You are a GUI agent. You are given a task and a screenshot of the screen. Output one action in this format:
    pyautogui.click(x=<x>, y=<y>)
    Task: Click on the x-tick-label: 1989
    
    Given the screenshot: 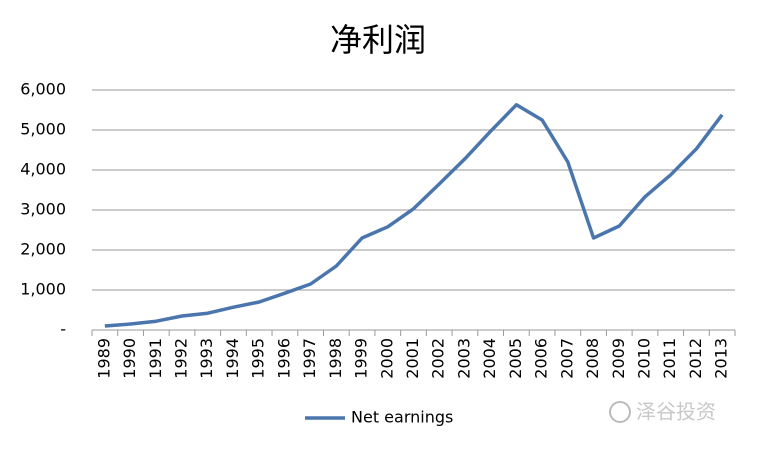 What is the action you would take?
    pyautogui.click(x=103, y=358)
    